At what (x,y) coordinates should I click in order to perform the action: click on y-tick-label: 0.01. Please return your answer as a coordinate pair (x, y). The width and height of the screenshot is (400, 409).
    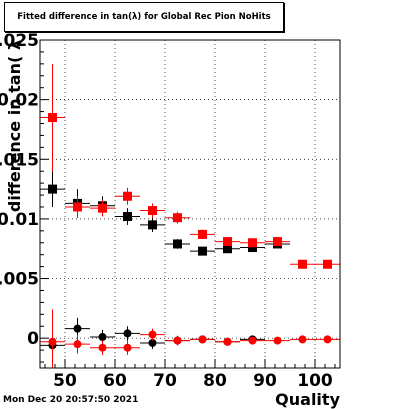
    Looking at the image, I should click on (19, 220).